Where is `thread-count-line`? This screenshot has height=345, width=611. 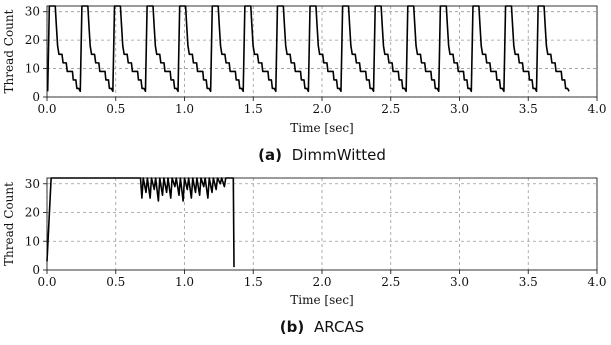
thread-count-line is located at coordinates (140, 222).